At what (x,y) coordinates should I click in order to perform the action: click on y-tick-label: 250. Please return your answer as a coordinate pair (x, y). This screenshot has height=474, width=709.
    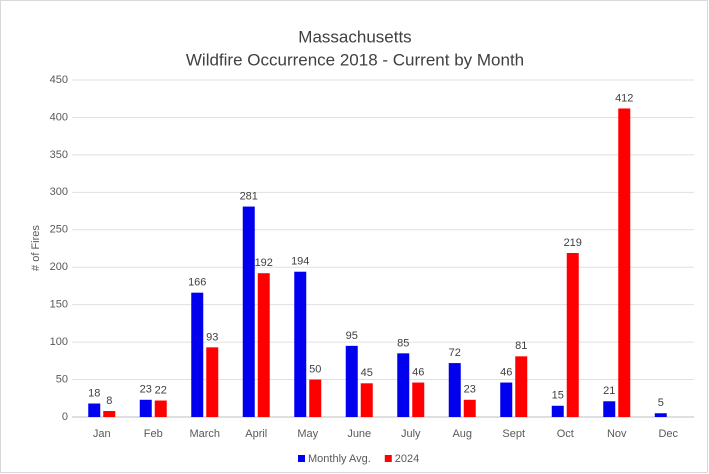
    Looking at the image, I should click on (59, 230).